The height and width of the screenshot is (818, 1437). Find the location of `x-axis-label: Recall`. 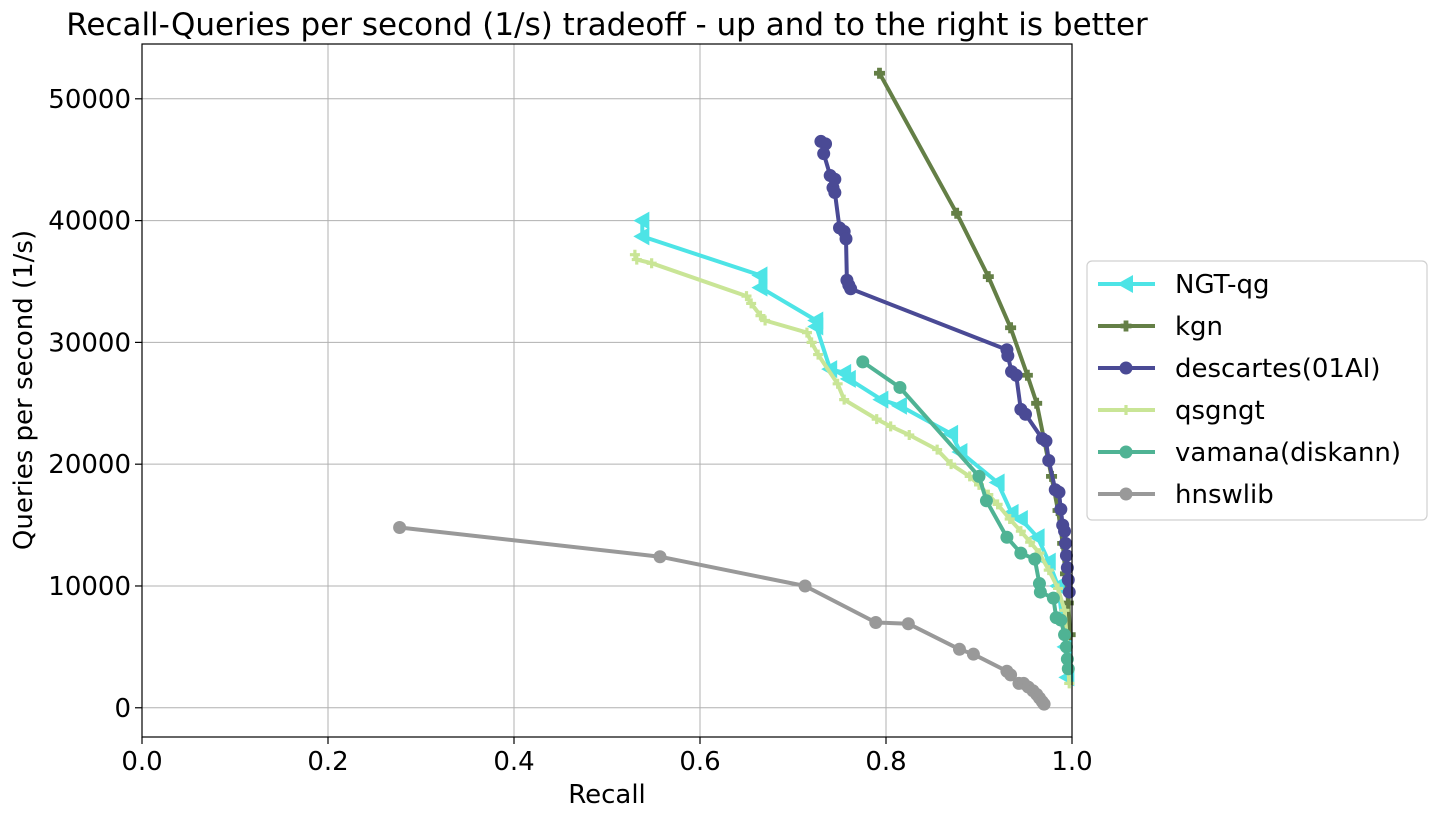

x-axis-label: Recall is located at coordinates (607, 795).